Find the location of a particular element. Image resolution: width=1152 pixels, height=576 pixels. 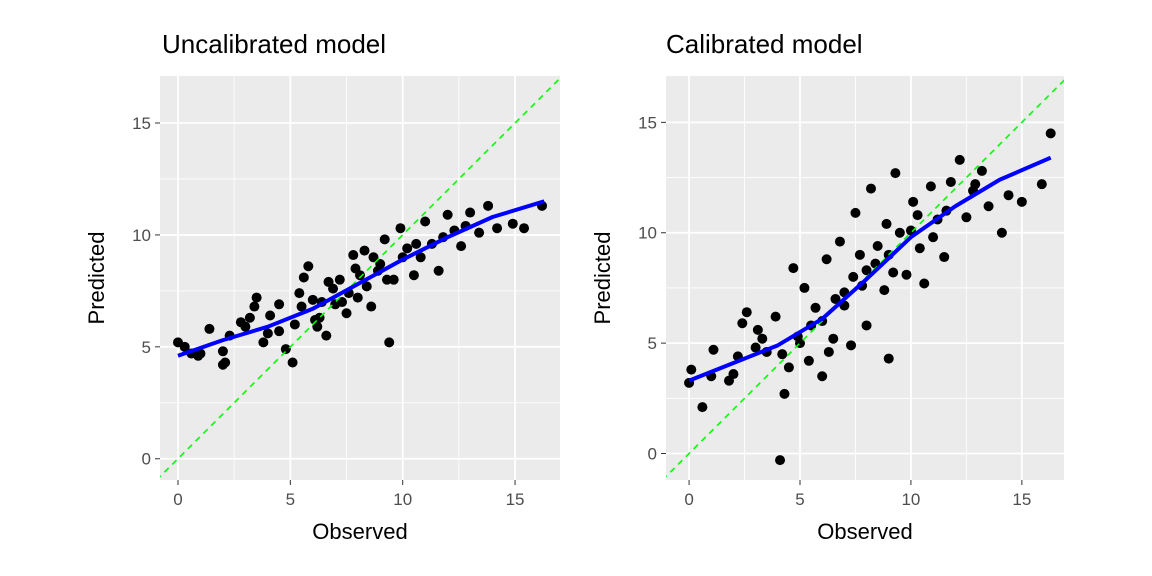

panel-title: Uncalibrated model is located at coordinates (274, 44).